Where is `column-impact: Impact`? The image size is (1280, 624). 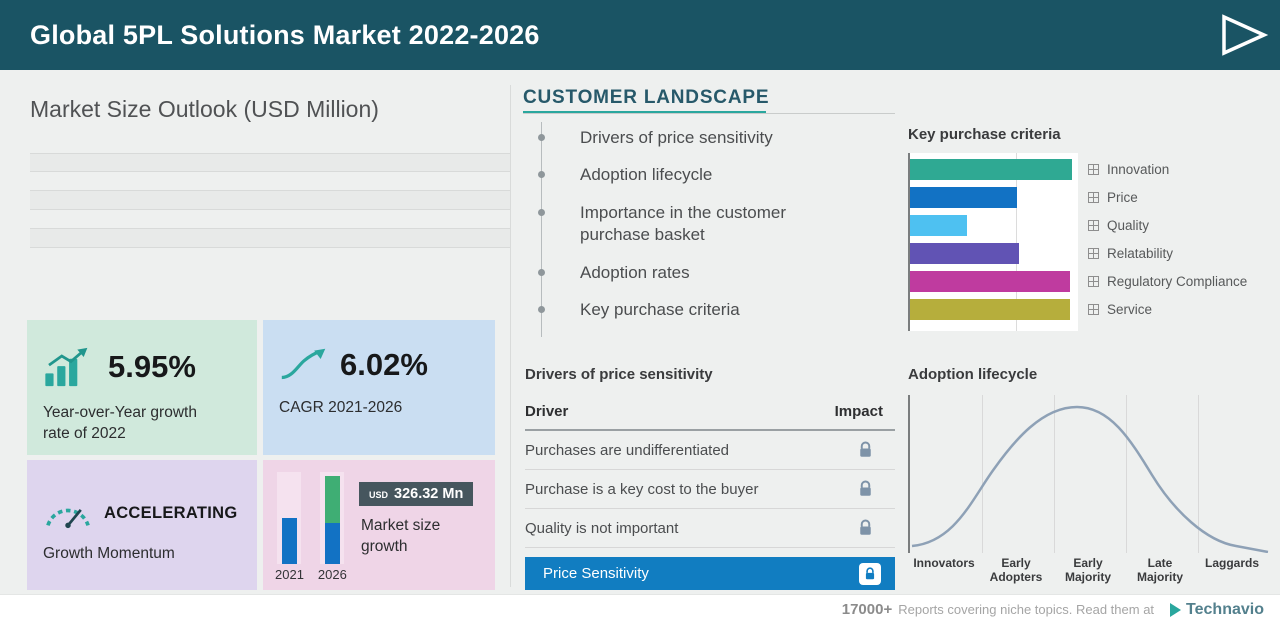 column-impact: Impact is located at coordinates (858, 411).